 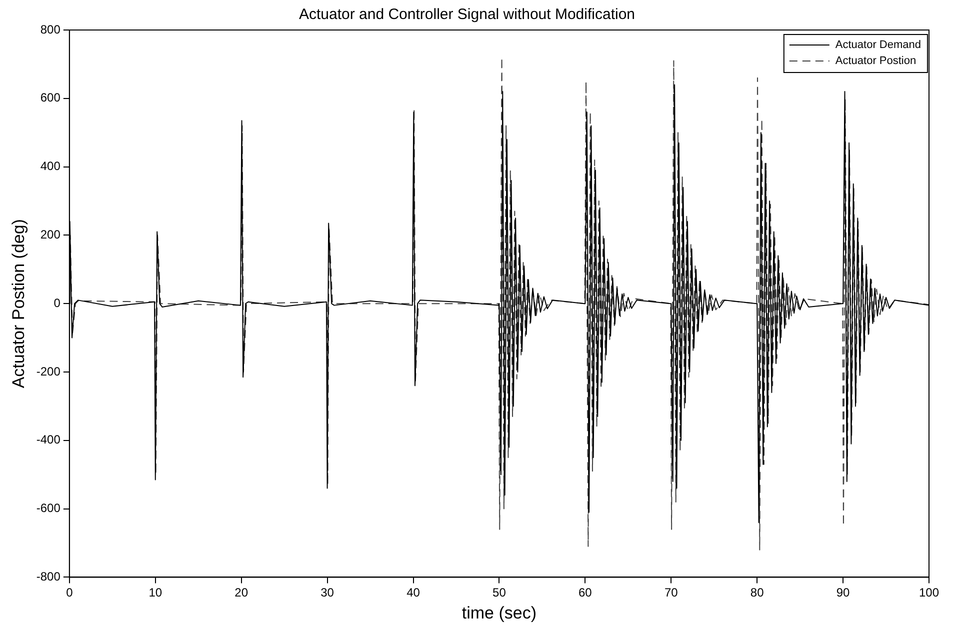 What do you see at coordinates (50, 166) in the screenshot?
I see `y-tick-label: 400` at bounding box center [50, 166].